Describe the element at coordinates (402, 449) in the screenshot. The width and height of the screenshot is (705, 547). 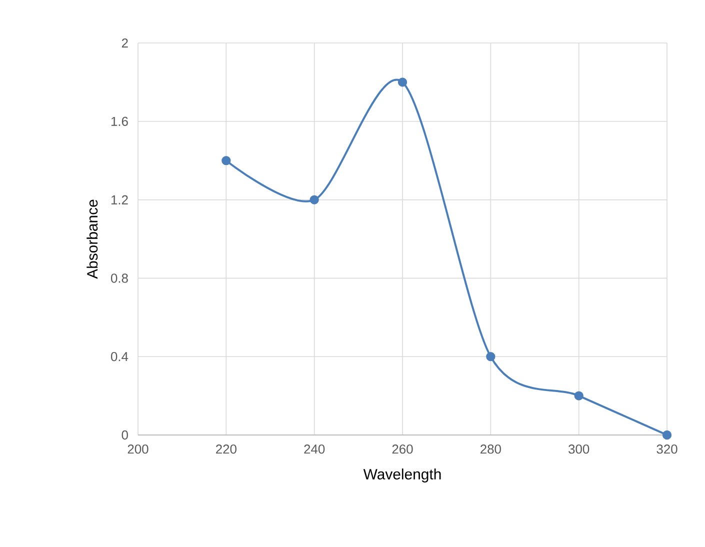
I see `x-tick-label: 260` at that location.